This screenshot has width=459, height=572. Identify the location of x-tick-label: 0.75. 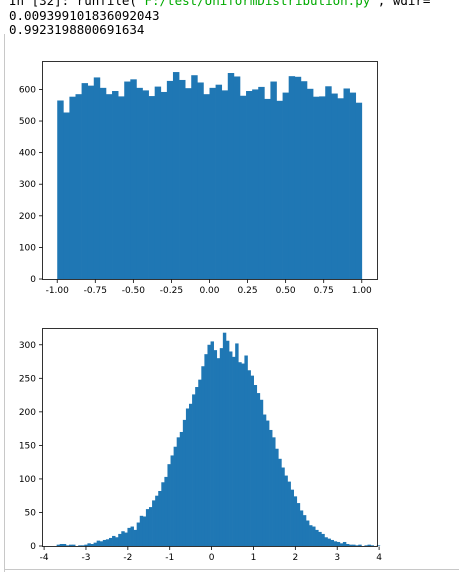
(324, 291).